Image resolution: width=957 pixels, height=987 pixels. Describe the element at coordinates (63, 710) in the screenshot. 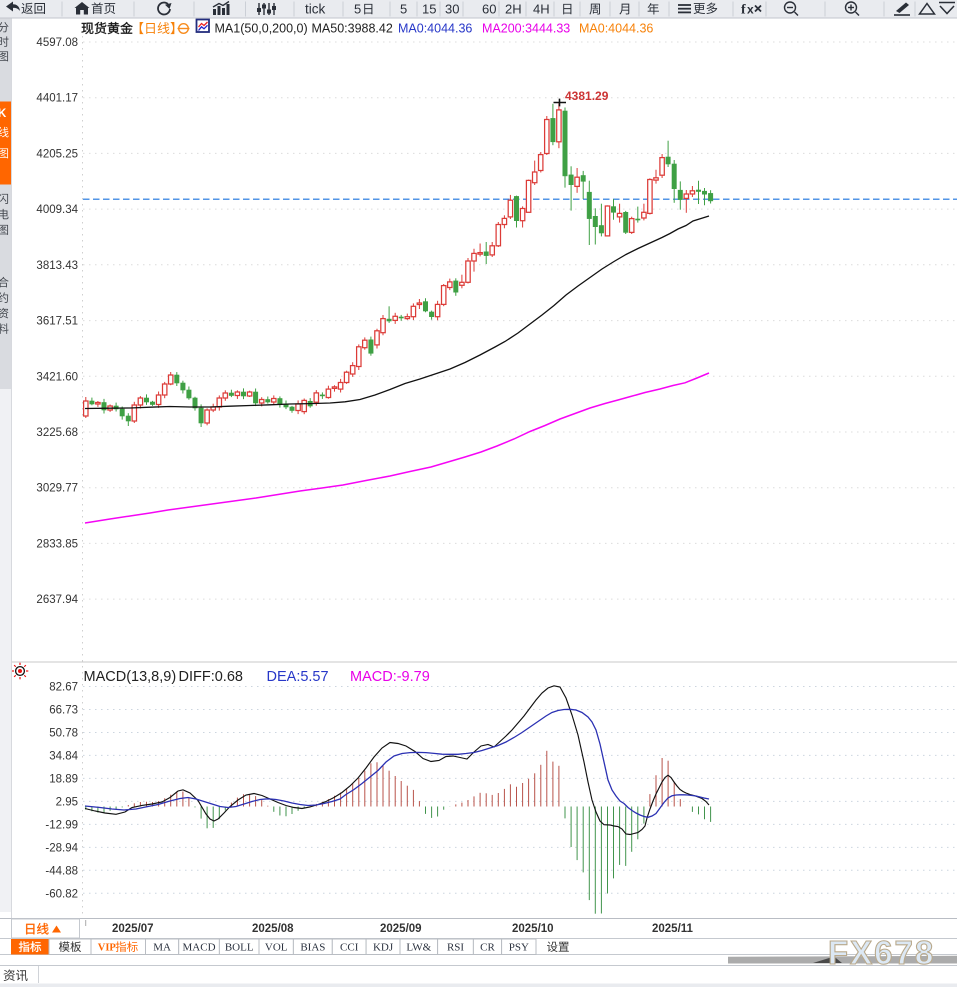

I see `svg-text: 66.73` at that location.